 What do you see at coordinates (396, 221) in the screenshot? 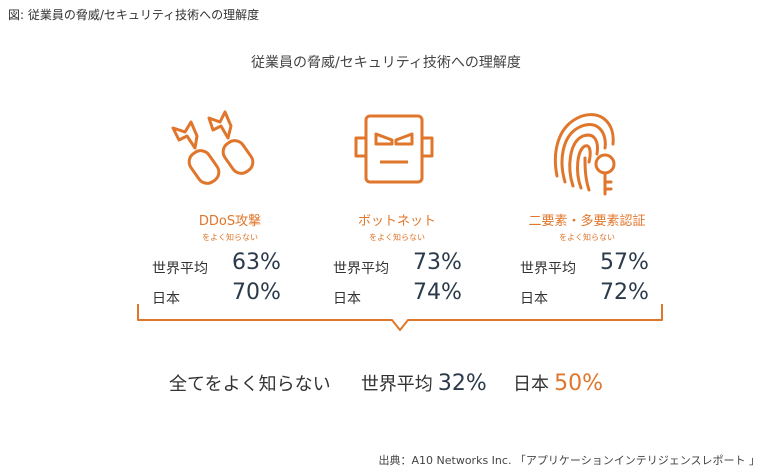
I see `column-name: ボットネット` at bounding box center [396, 221].